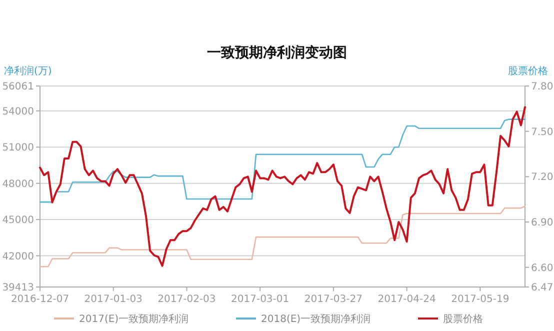 The image size is (554, 331). What do you see at coordinates (18, 256) in the screenshot?
I see `y-tick-label: 42000` at bounding box center [18, 256].